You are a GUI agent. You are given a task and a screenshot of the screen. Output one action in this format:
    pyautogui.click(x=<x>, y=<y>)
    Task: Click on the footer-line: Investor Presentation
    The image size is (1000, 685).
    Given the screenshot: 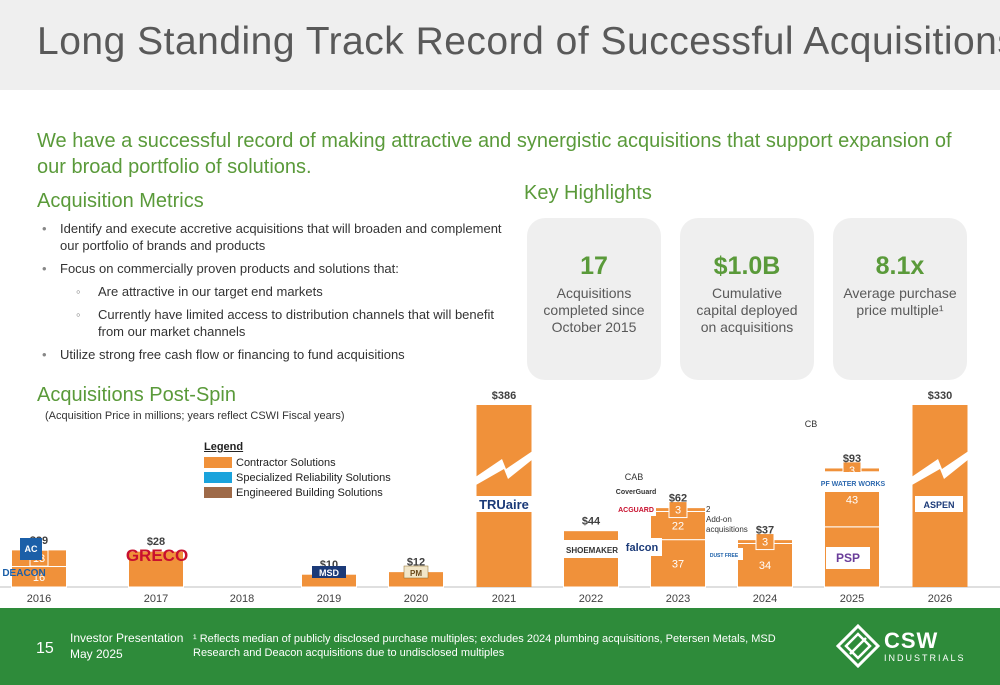 What is the action you would take?
    pyautogui.click(x=127, y=638)
    